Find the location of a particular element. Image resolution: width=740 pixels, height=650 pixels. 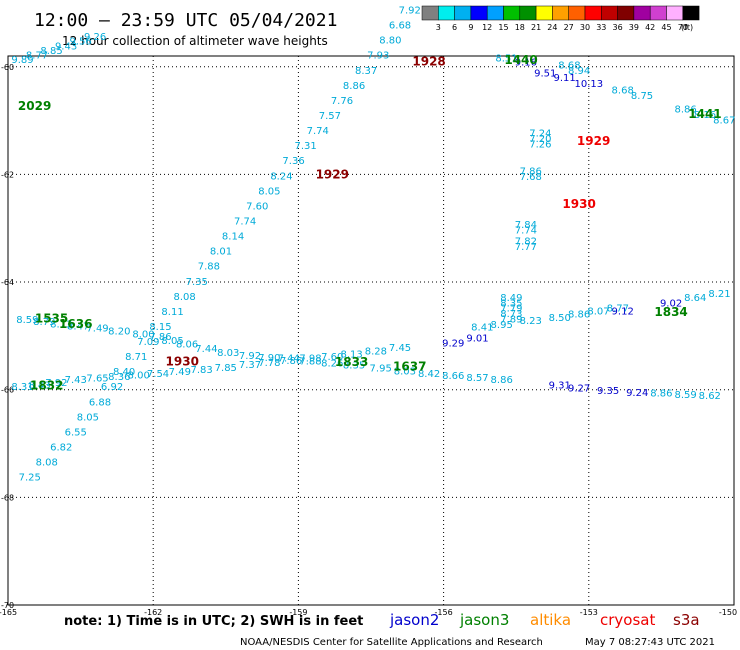

swh-point: 8.59 is located at coordinates (685, 395).